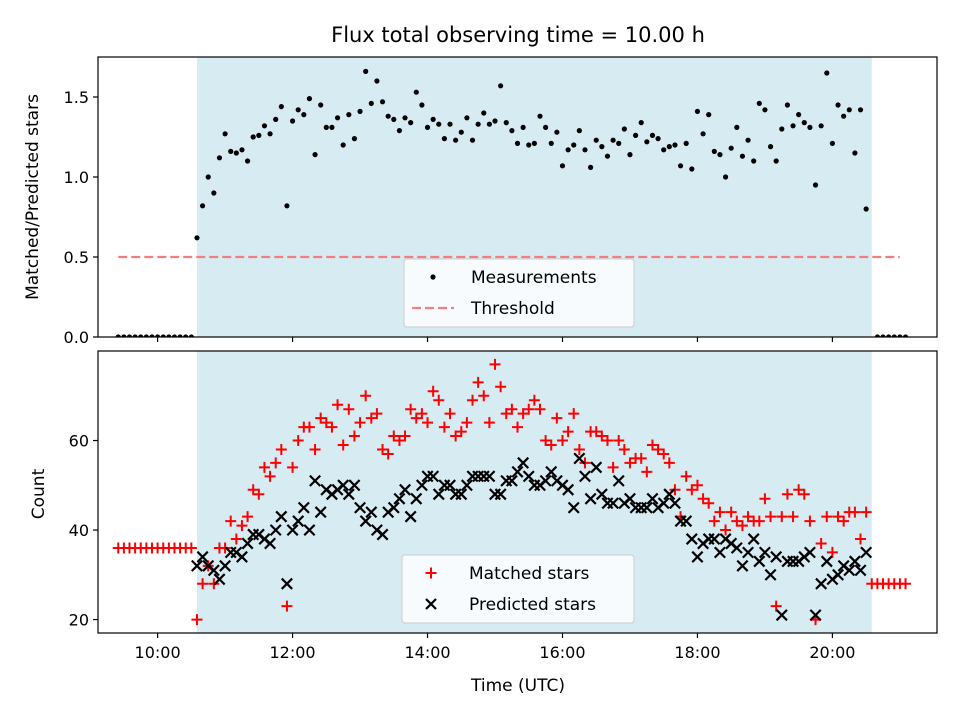 This screenshot has height=720, width=960. What do you see at coordinates (427, 652) in the screenshot?
I see `x-tick-label: 14:00` at bounding box center [427, 652].